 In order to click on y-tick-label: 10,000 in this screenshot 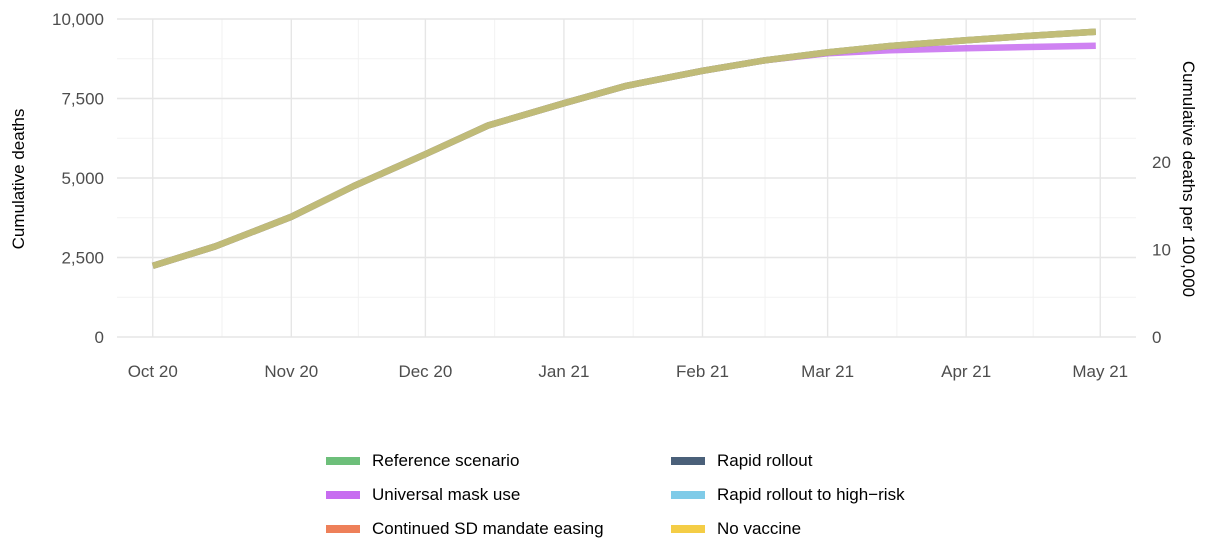, I will do `click(78, 19)`.